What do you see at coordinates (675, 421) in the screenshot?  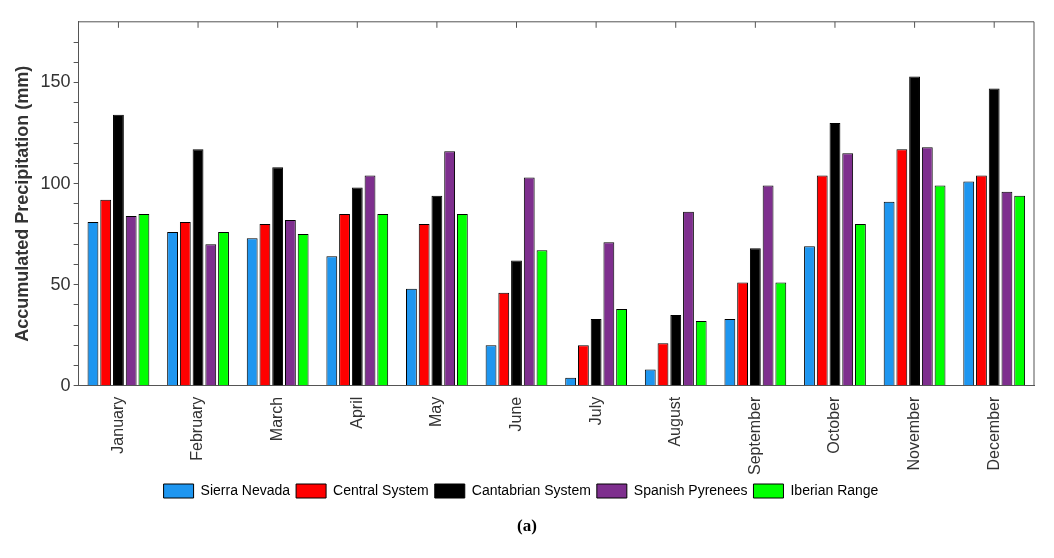 I see `x-tick-label: August` at bounding box center [675, 421].